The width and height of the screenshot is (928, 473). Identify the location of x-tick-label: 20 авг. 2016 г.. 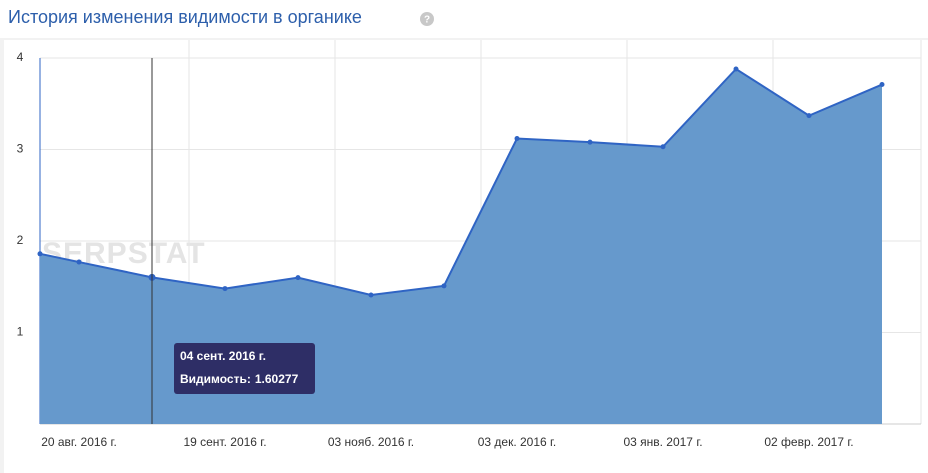
(79, 442).